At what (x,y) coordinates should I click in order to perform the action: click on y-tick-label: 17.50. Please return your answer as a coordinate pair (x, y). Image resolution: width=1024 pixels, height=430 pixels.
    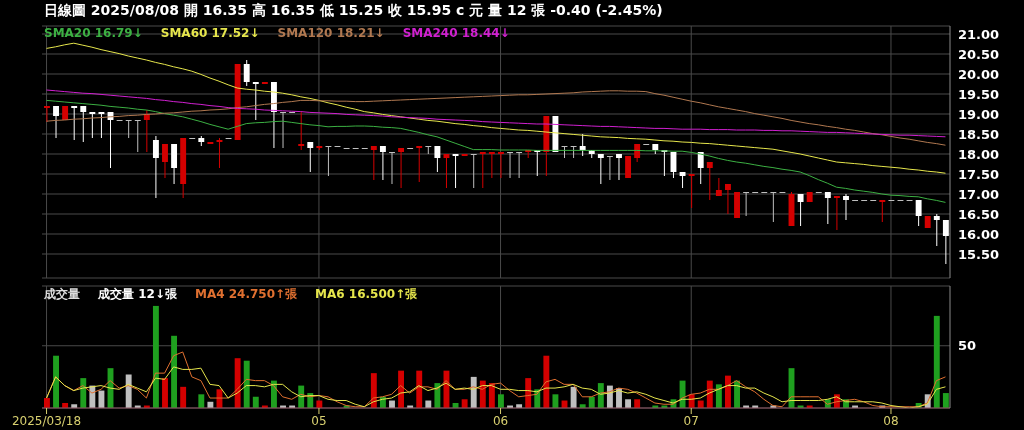
    Looking at the image, I should click on (979, 174).